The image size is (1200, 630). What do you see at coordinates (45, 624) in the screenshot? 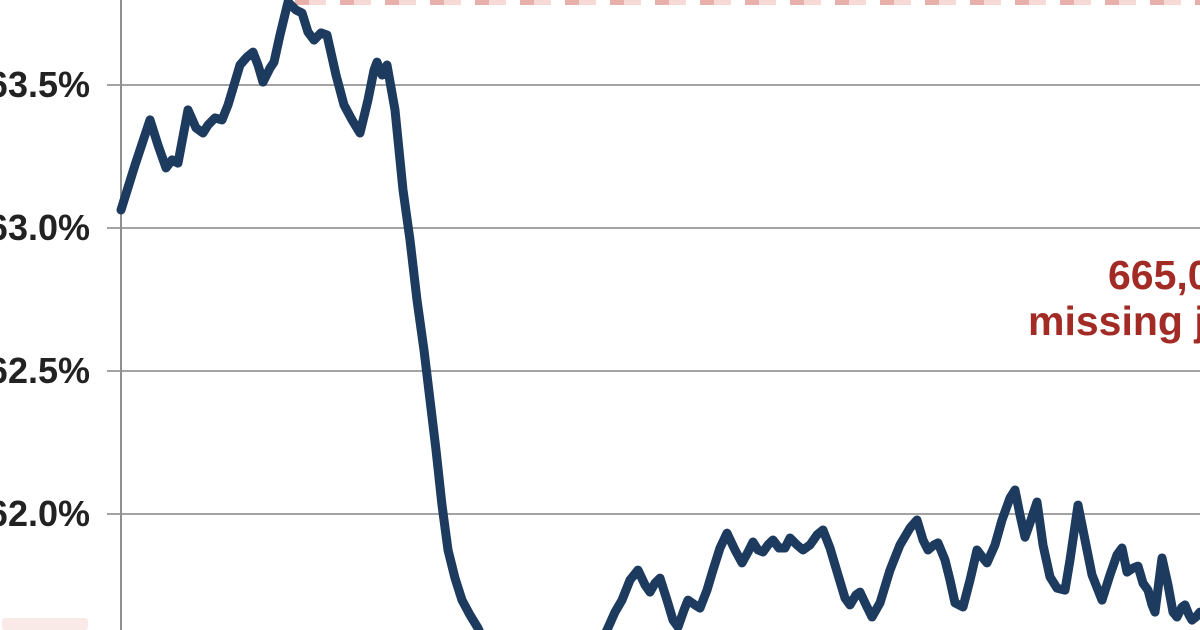
I see `clipped-text-smudge` at bounding box center [45, 624].